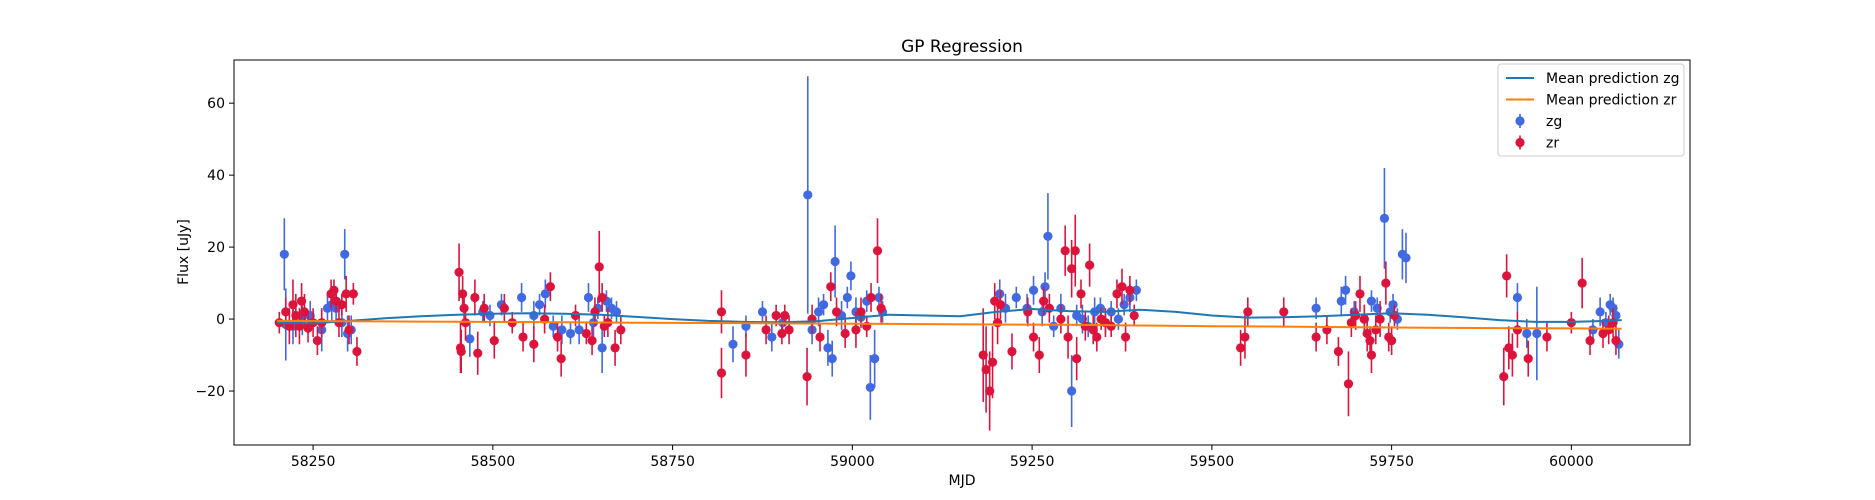 Image resolution: width=1875 pixels, height=500 pixels. I want to click on x-tick-label: 59000, so click(852, 462).